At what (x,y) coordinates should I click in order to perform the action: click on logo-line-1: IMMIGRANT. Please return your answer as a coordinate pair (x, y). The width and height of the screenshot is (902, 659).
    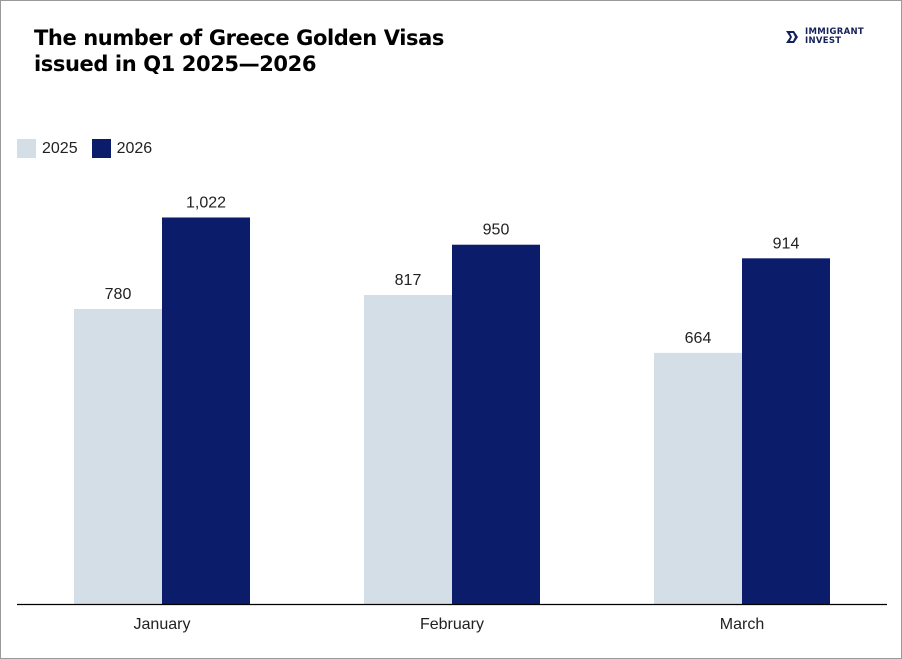
    Looking at the image, I should click on (834, 32).